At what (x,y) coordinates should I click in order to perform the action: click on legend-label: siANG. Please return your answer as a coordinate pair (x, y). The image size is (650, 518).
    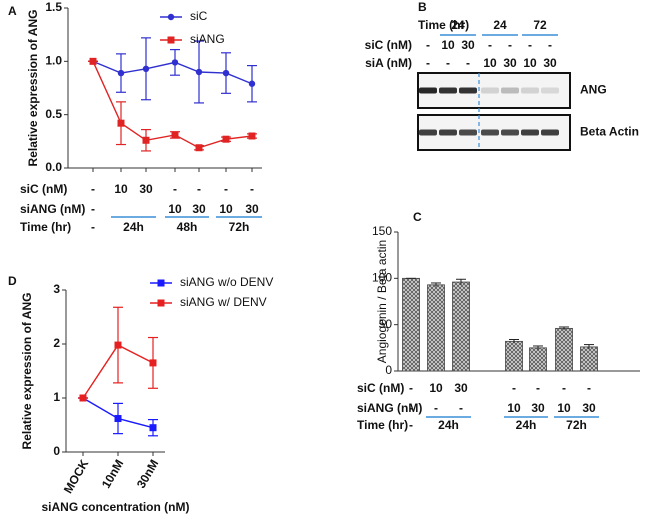
    Looking at the image, I should click on (207, 39).